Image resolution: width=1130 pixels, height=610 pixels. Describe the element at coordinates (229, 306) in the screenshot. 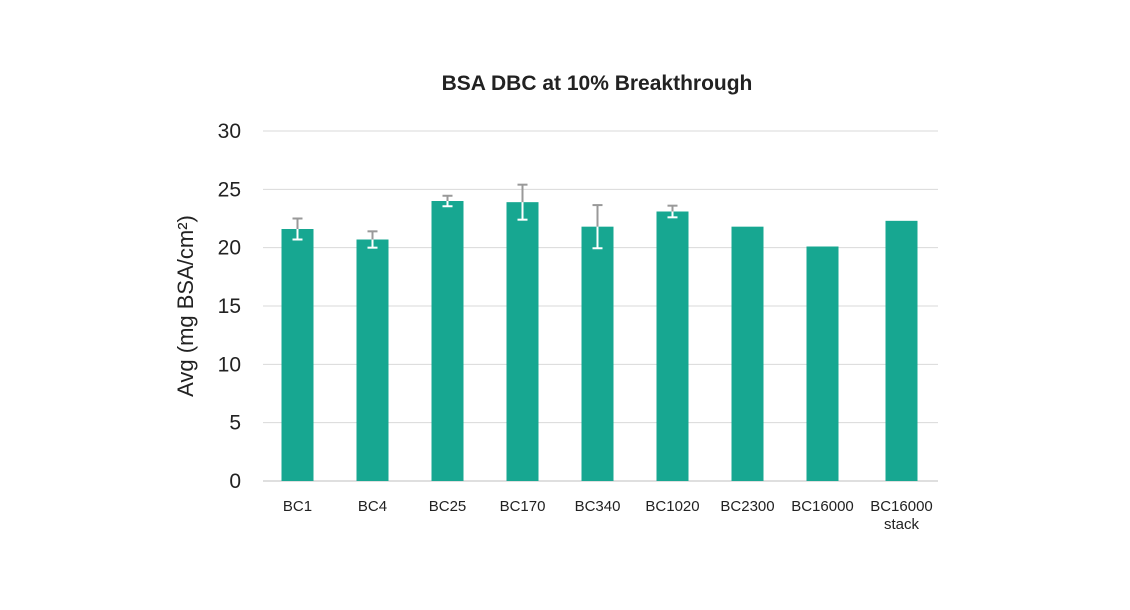

I see `y-tick-label: 15` at that location.